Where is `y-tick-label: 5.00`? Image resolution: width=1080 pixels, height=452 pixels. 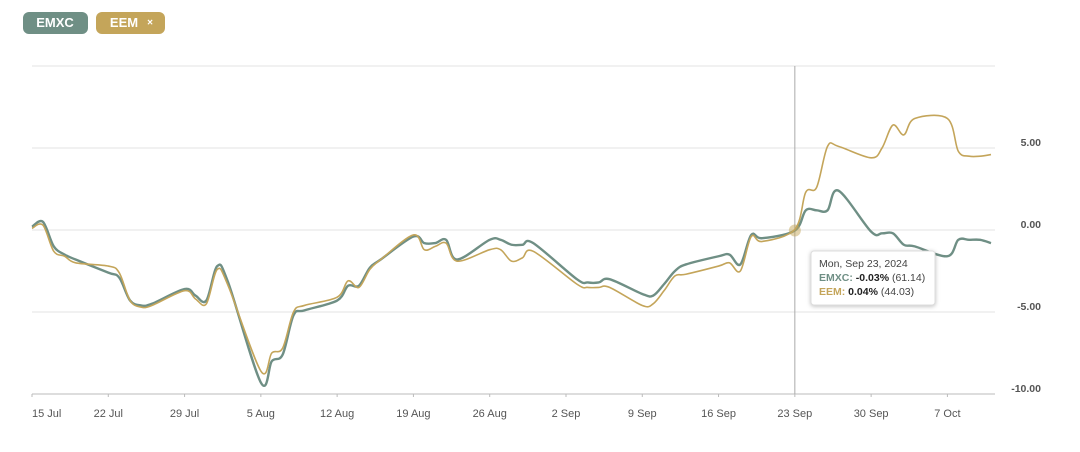 y-tick-label: 5.00 is located at coordinates (1031, 143).